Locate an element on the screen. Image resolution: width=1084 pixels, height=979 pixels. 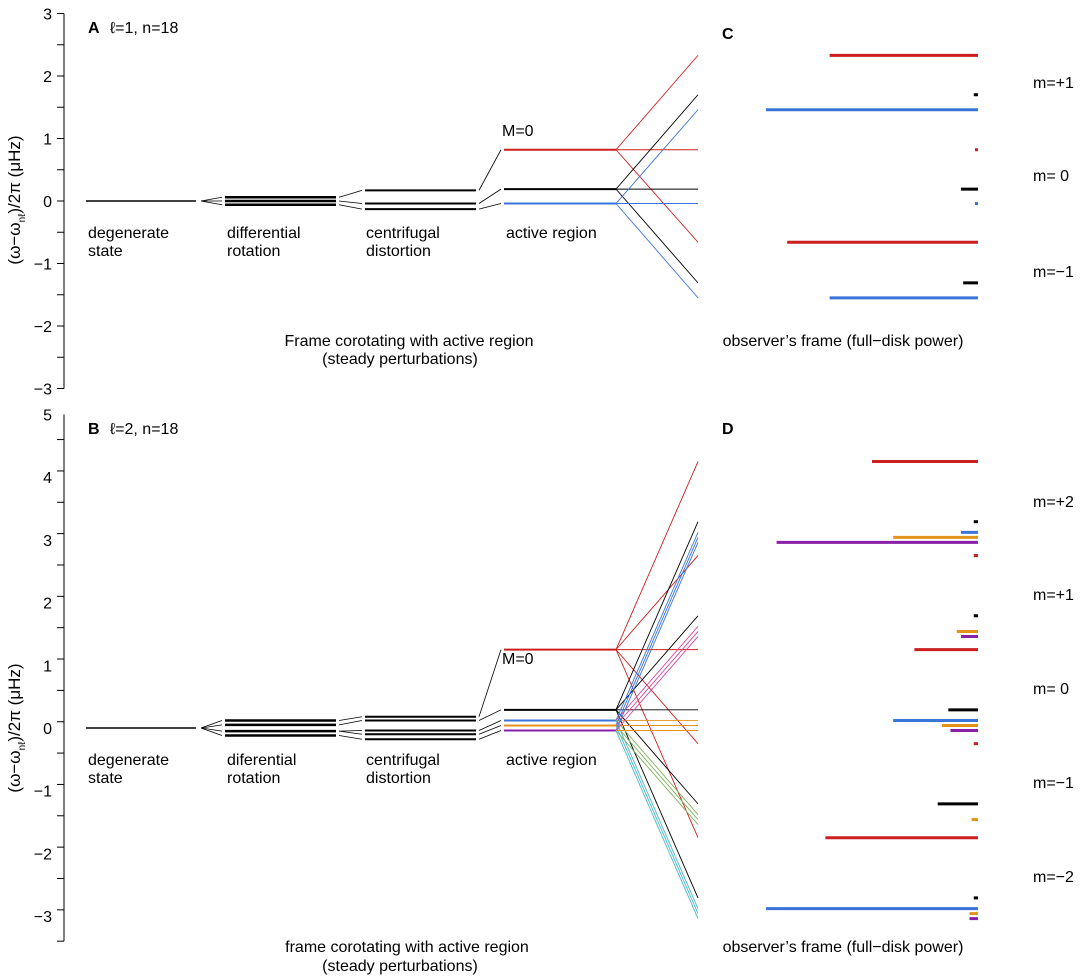
levels-bottom is located at coordinates (351, 694).